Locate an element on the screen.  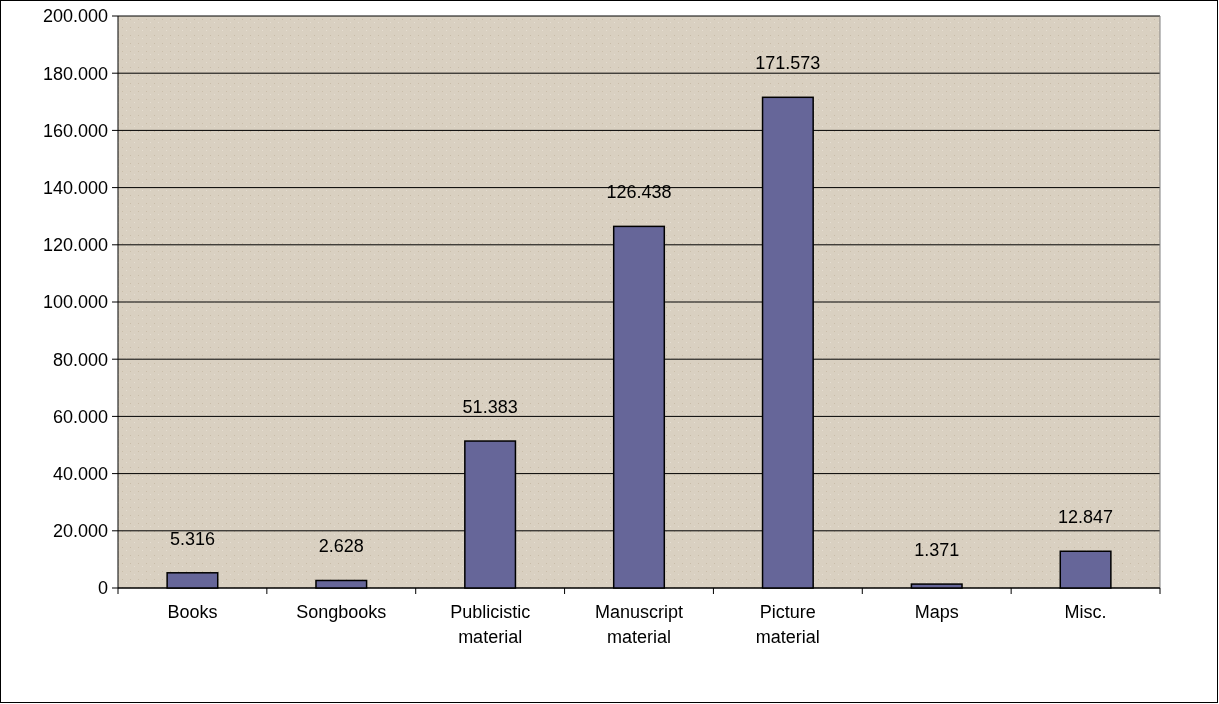
data-label: 2.628 is located at coordinates (341, 546).